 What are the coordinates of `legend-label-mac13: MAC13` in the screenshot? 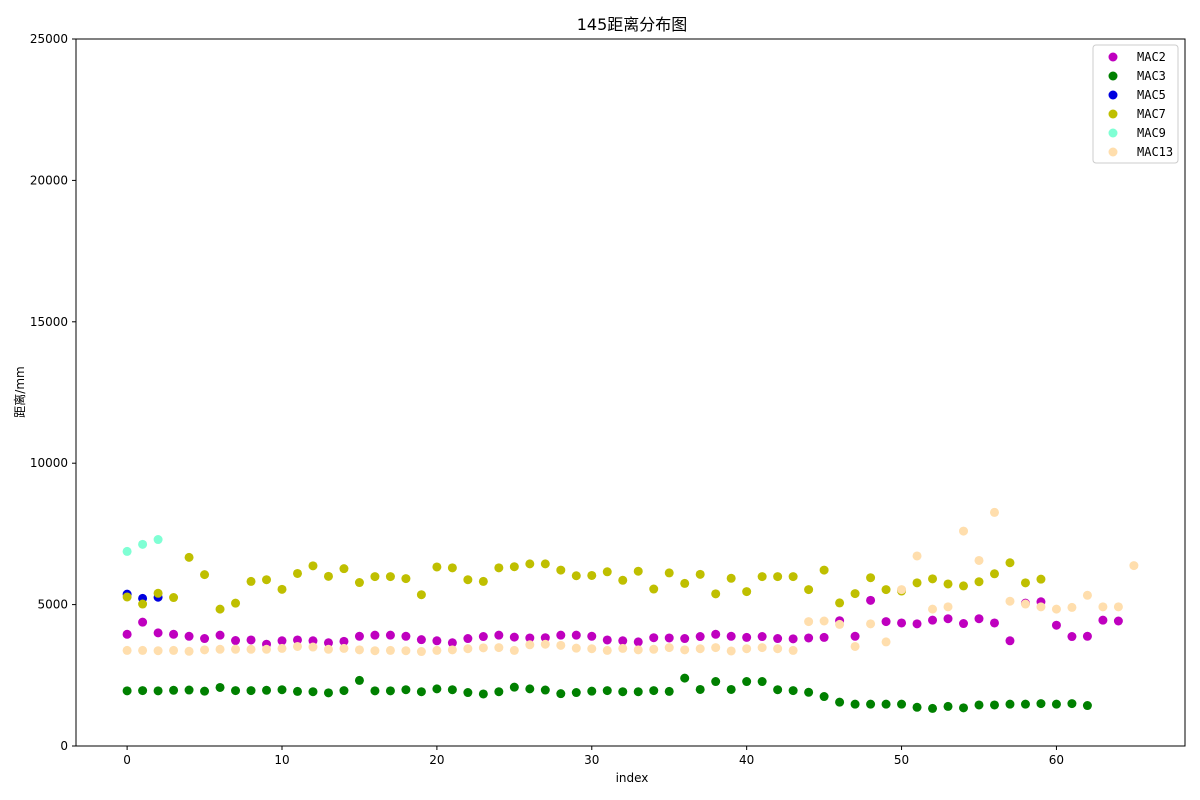 It's located at (1155, 152).